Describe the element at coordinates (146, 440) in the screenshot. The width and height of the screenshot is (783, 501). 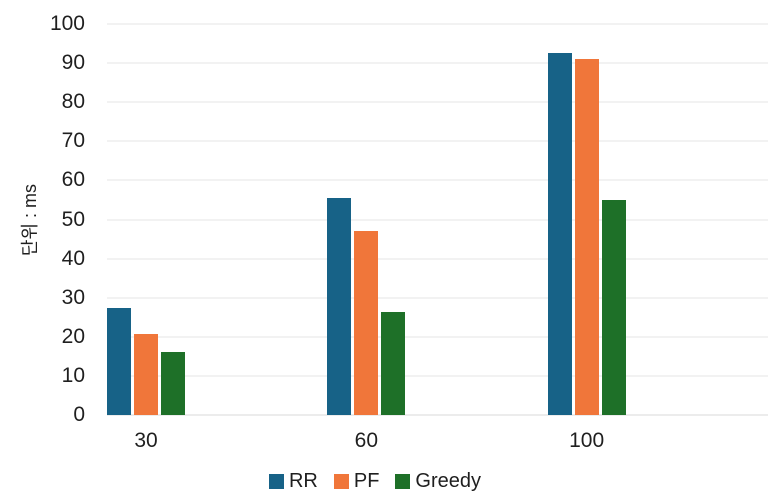
I see `x-tick-label-30: 30` at that location.